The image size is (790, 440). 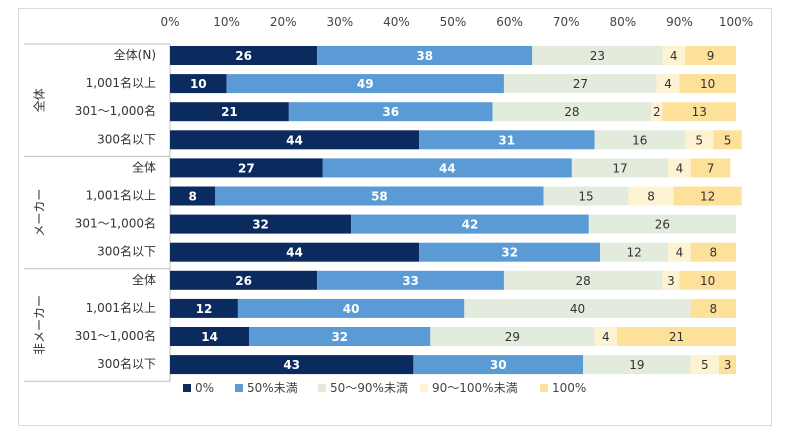 What do you see at coordinates (126, 363) in the screenshot?
I see `category-label: 300名以下` at bounding box center [126, 363].